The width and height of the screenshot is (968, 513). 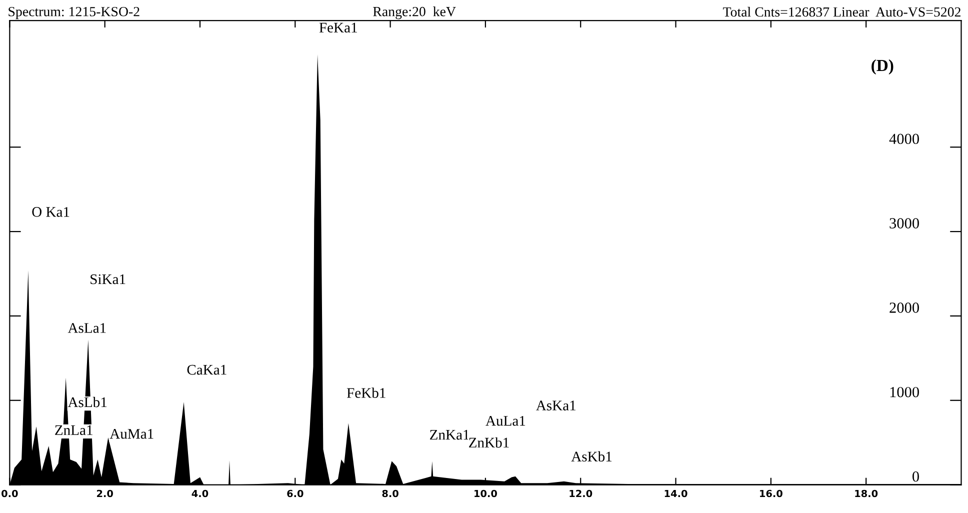 What do you see at coordinates (904, 223) in the screenshot?
I see `y-tick-label: 3000` at bounding box center [904, 223].